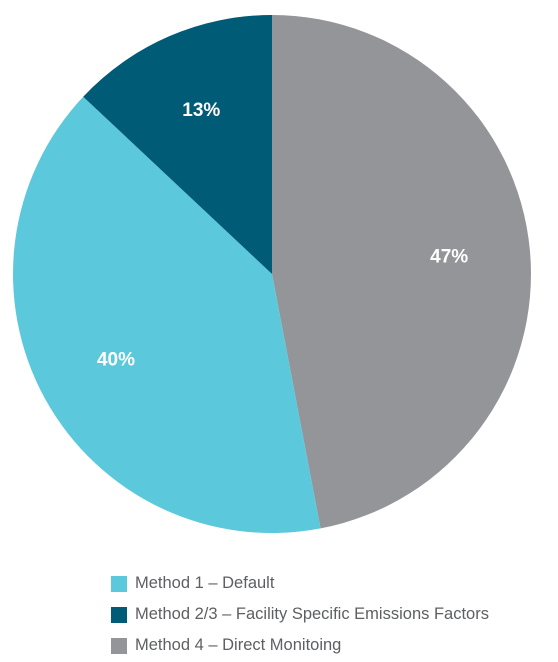 The height and width of the screenshot is (662, 558). Describe the element at coordinates (300, 583) in the screenshot. I see `legend-item-method-1: Method 1 – Default` at that location.